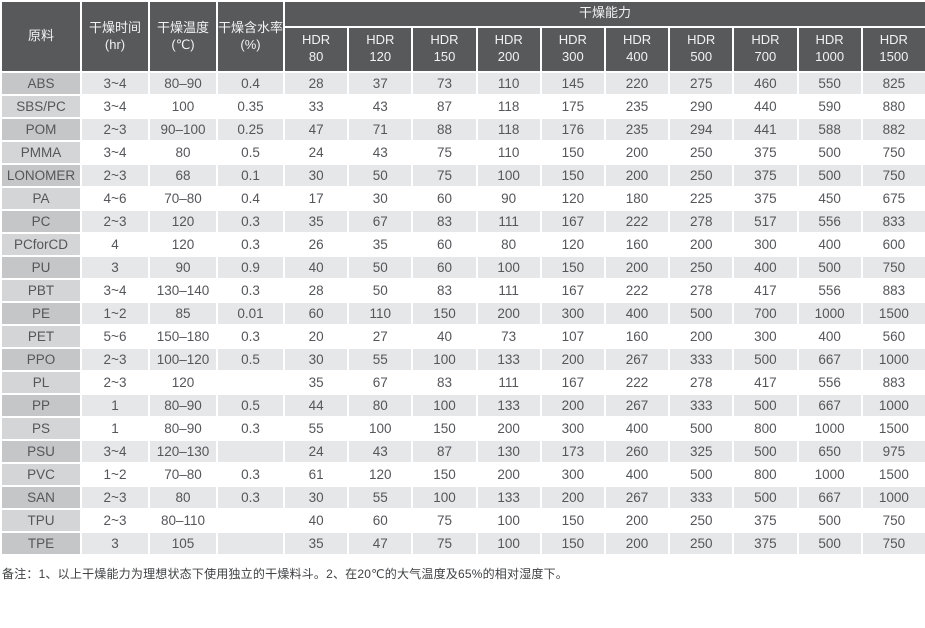  What do you see at coordinates (250, 106) in the screenshot?
I see `moisture-cell: 0.35` at bounding box center [250, 106].